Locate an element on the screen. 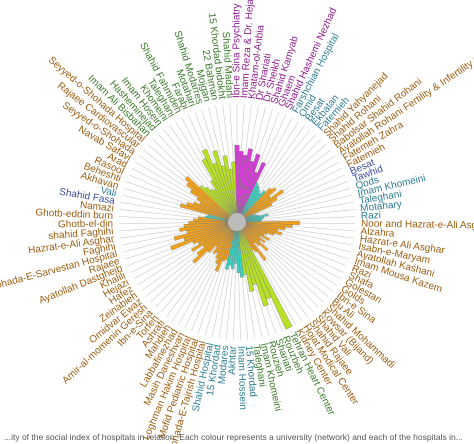  category-label: 15 Khordad is located at coordinates (251, 371).